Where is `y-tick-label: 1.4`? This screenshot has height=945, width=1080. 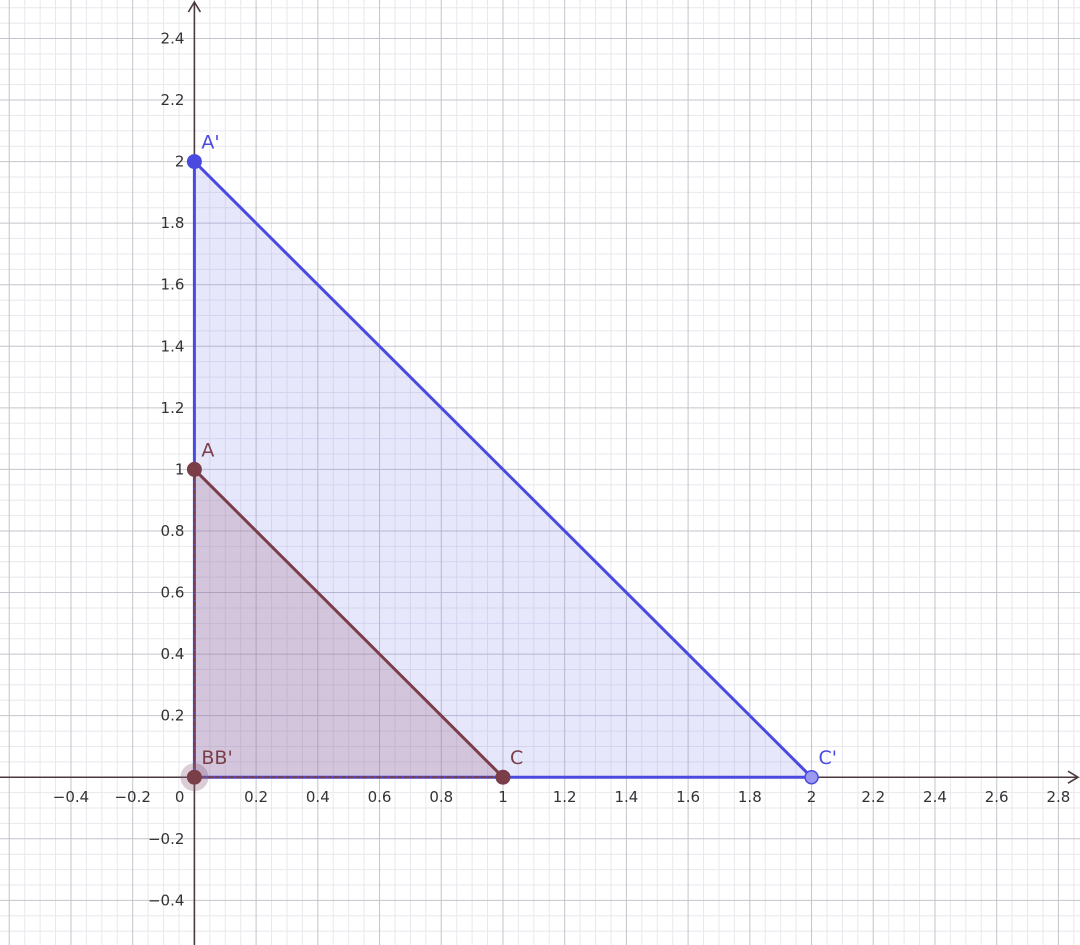 y-tick-label: 1.4 is located at coordinates (173, 346).